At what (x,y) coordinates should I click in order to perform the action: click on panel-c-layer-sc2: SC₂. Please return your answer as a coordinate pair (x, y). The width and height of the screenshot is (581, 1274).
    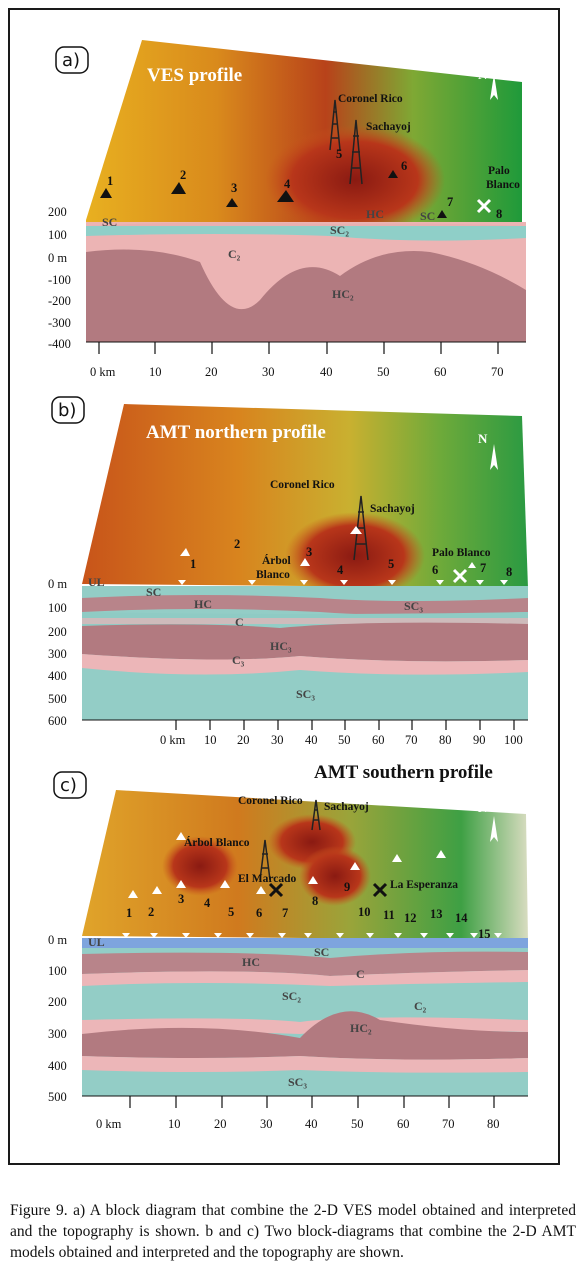
    Looking at the image, I should click on (291, 996).